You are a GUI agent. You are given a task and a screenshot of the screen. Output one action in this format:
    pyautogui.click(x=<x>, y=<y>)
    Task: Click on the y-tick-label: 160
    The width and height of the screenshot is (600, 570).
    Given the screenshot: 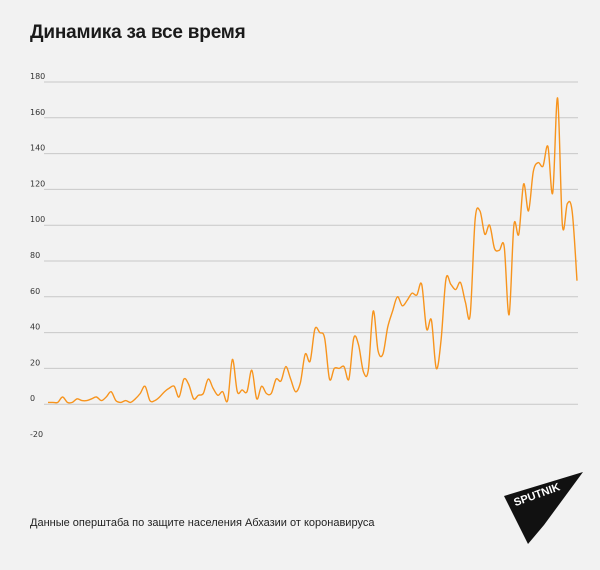 What is the action you would take?
    pyautogui.click(x=37, y=112)
    